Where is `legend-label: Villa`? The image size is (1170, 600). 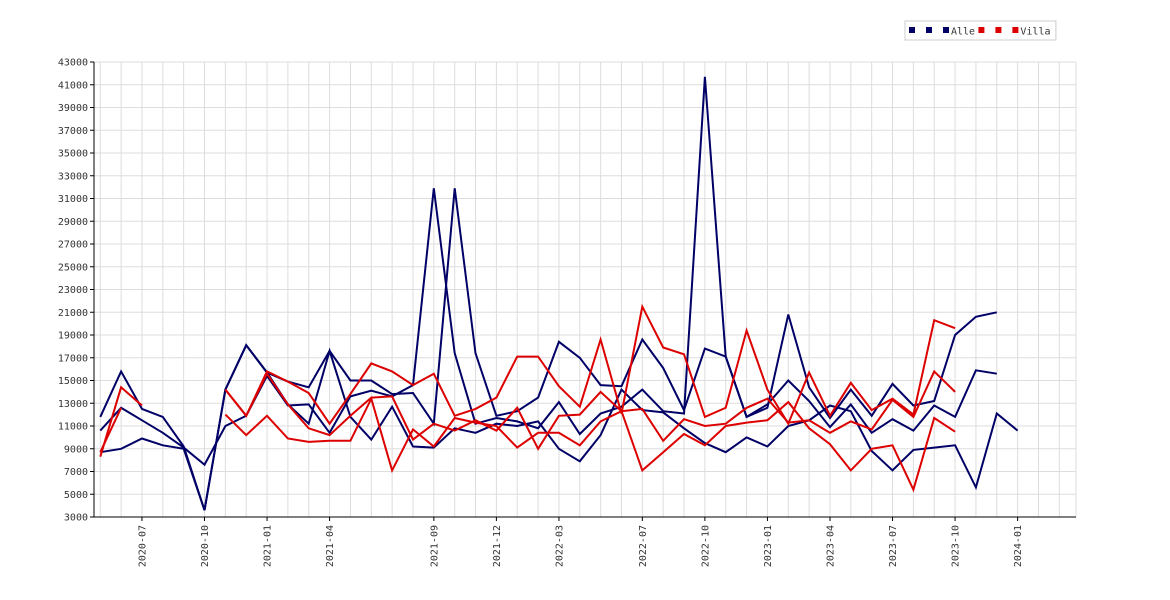
legend-label: Villa is located at coordinates (1035, 32).